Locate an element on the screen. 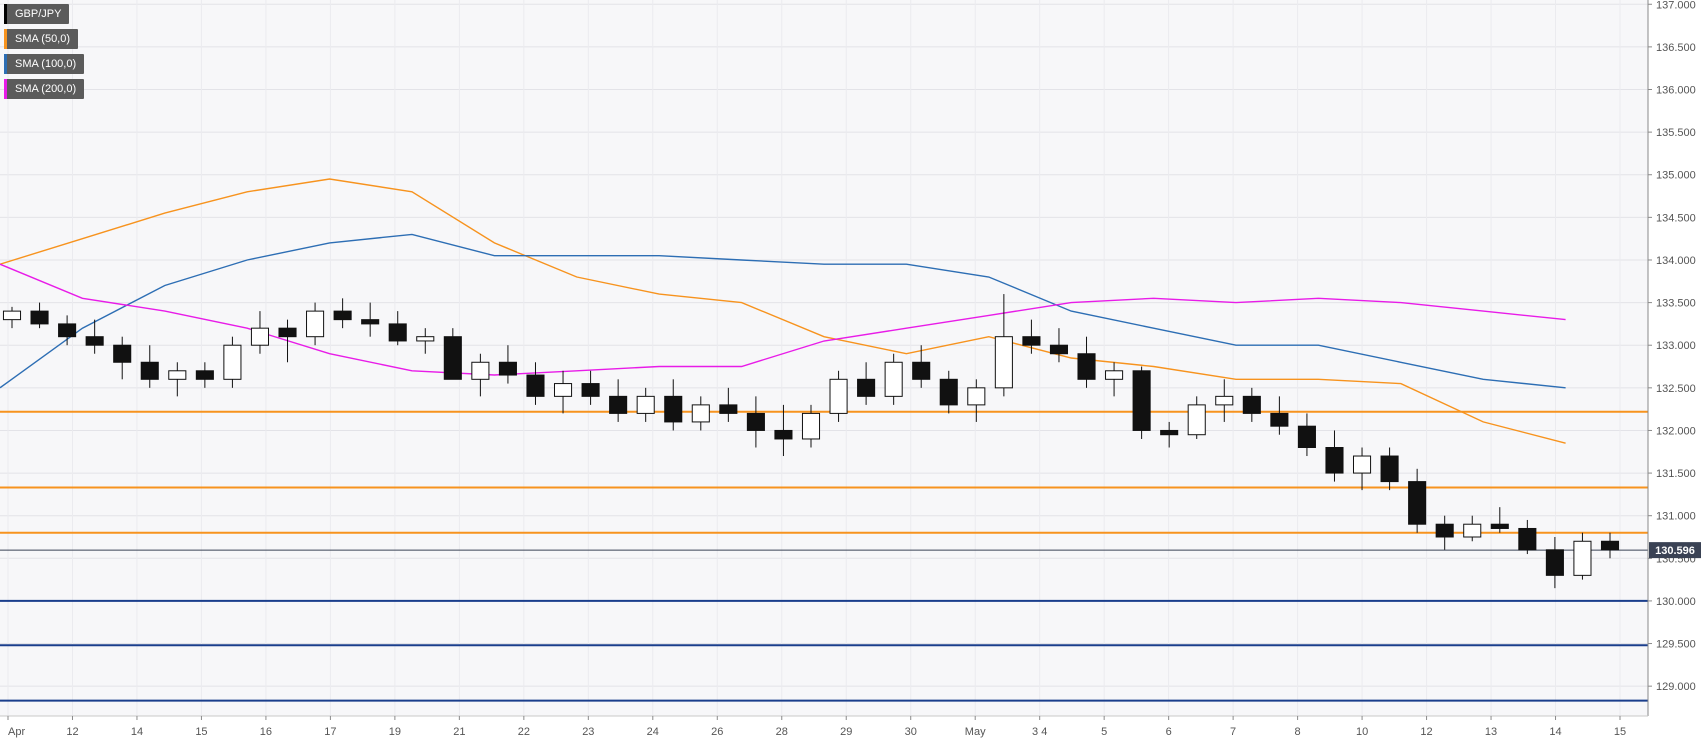 Image resolution: width=1707 pixels, height=749 pixels. legend-item-instrument: GBP/JPY is located at coordinates (37, 14).